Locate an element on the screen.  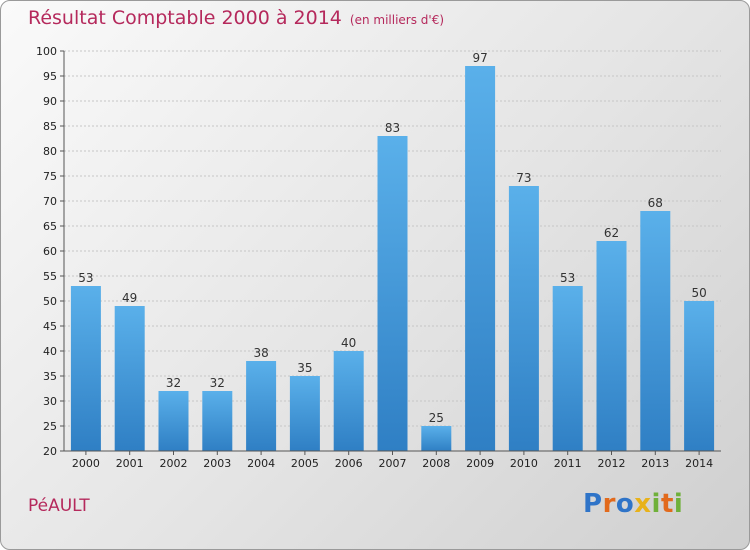
value-label-2007: 83 is located at coordinates (392, 128).